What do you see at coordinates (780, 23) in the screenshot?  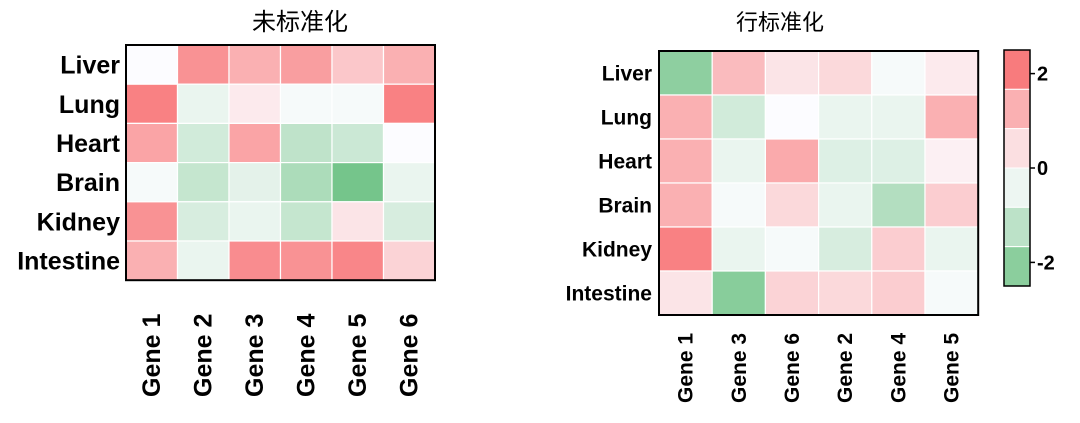 I see `chart-title: 行标准化` at bounding box center [780, 23].